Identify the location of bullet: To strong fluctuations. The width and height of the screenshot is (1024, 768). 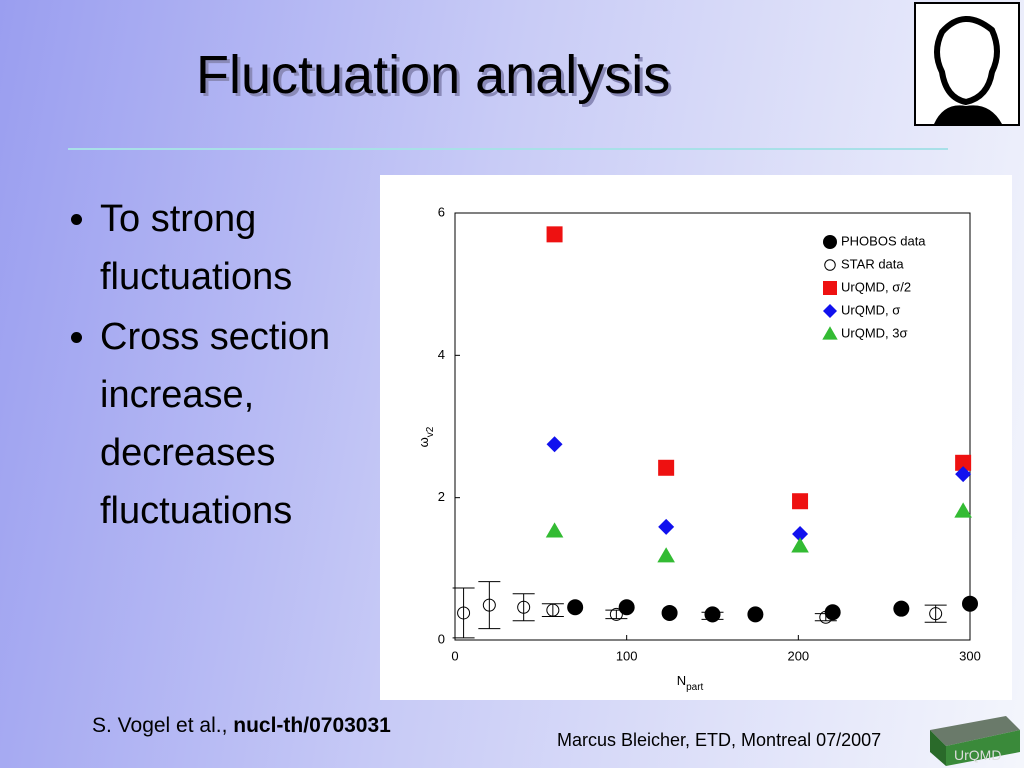
(250, 248).